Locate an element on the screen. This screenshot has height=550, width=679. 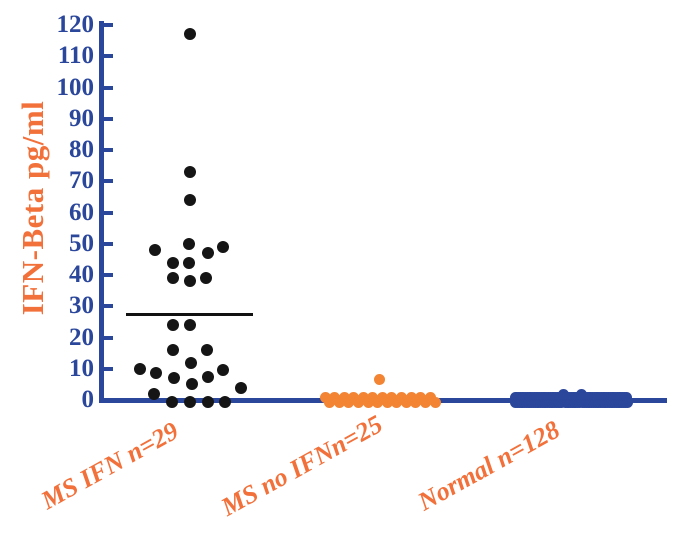
x-label-ms-no-ifn: MS no IFNn=25 is located at coordinates (302, 465).